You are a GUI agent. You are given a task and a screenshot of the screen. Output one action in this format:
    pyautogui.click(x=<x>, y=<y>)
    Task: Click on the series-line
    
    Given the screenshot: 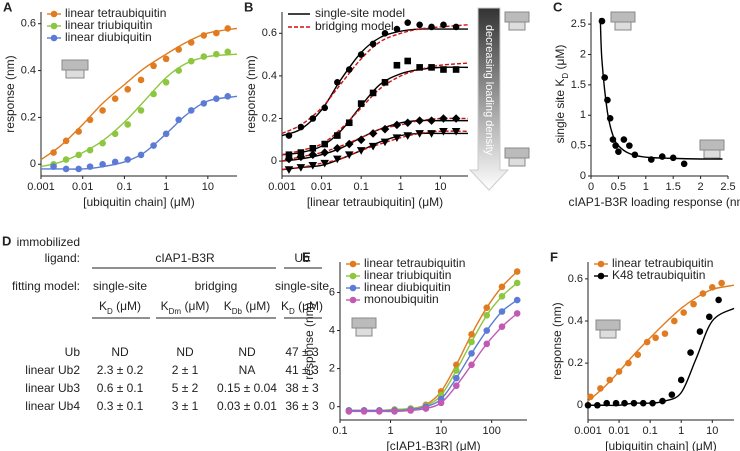 What is the action you would take?
    pyautogui.click(x=433, y=355)
    